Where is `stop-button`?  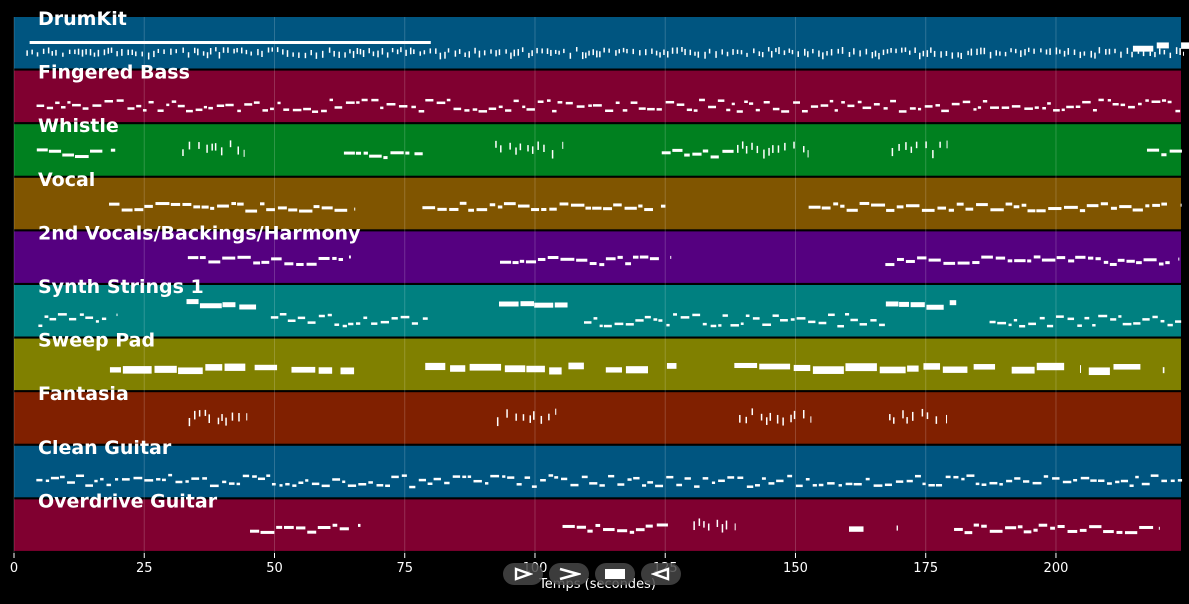 stop-button is located at coordinates (615, 574).